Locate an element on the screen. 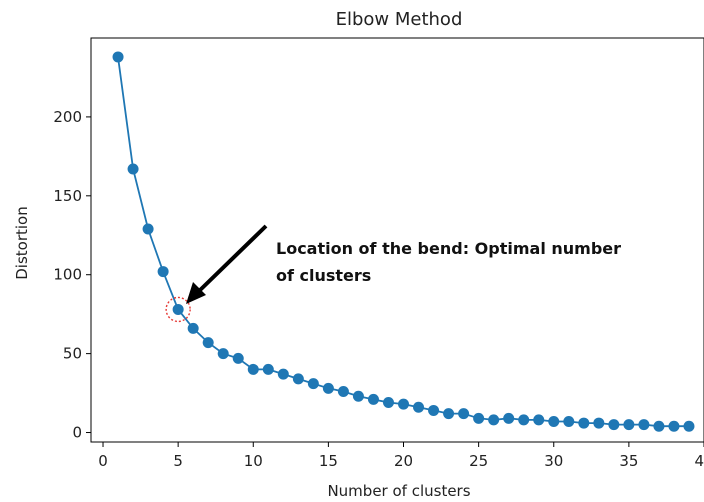  annotation-line-2: of clusters is located at coordinates (323, 275).